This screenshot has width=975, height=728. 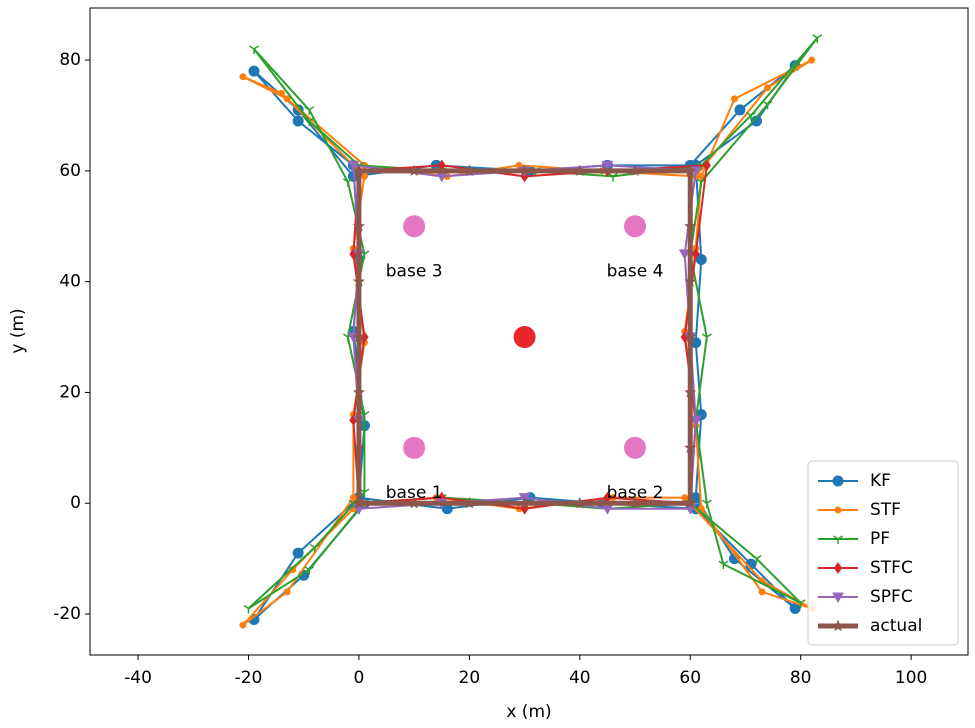 What do you see at coordinates (75, 503) in the screenshot?
I see `y-tick-label: 0` at bounding box center [75, 503].